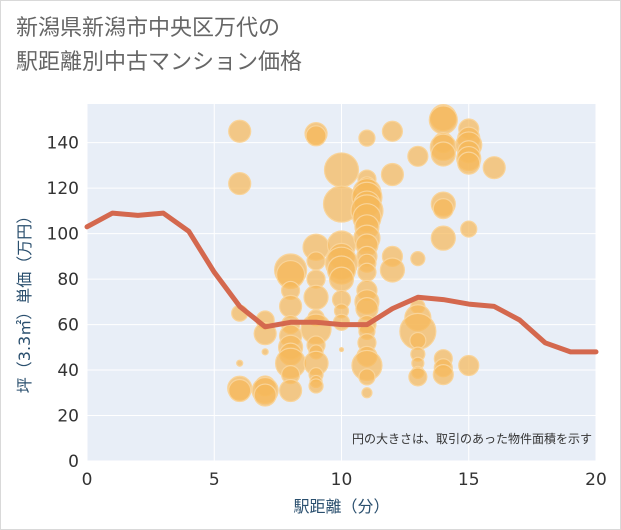  Describe the element at coordinates (63, 189) in the screenshot. I see `y-tick-label: 120` at that location.